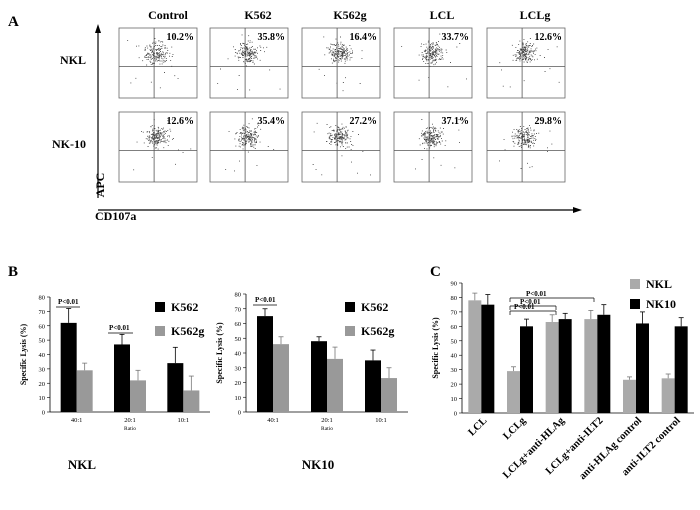 The width and height of the screenshot is (700, 510). What do you see at coordinates (13, 272) in the screenshot?
I see `panel-letter: B` at bounding box center [13, 272].